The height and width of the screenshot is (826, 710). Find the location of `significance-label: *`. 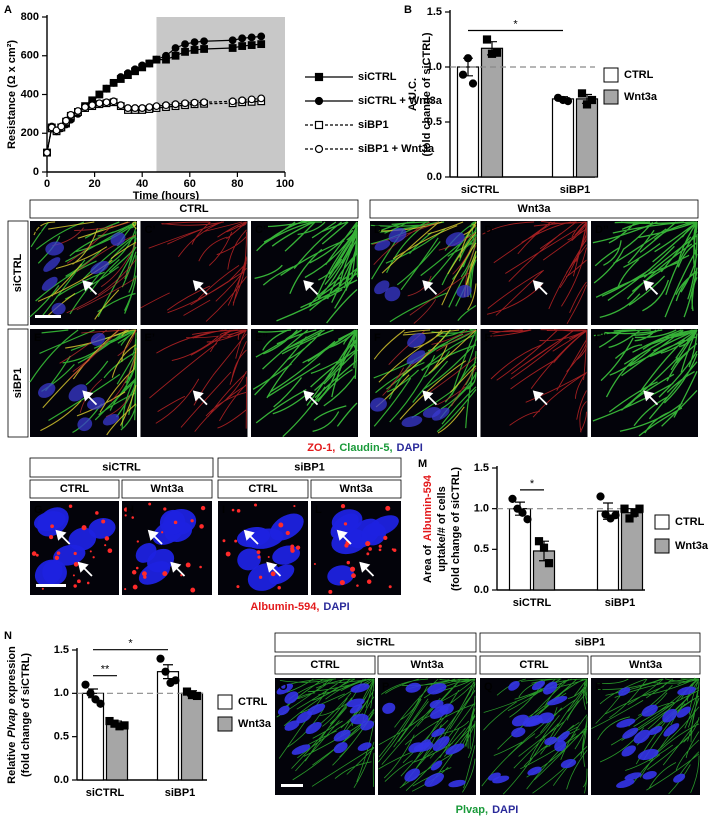

significance-label: * is located at coordinates (532, 484).